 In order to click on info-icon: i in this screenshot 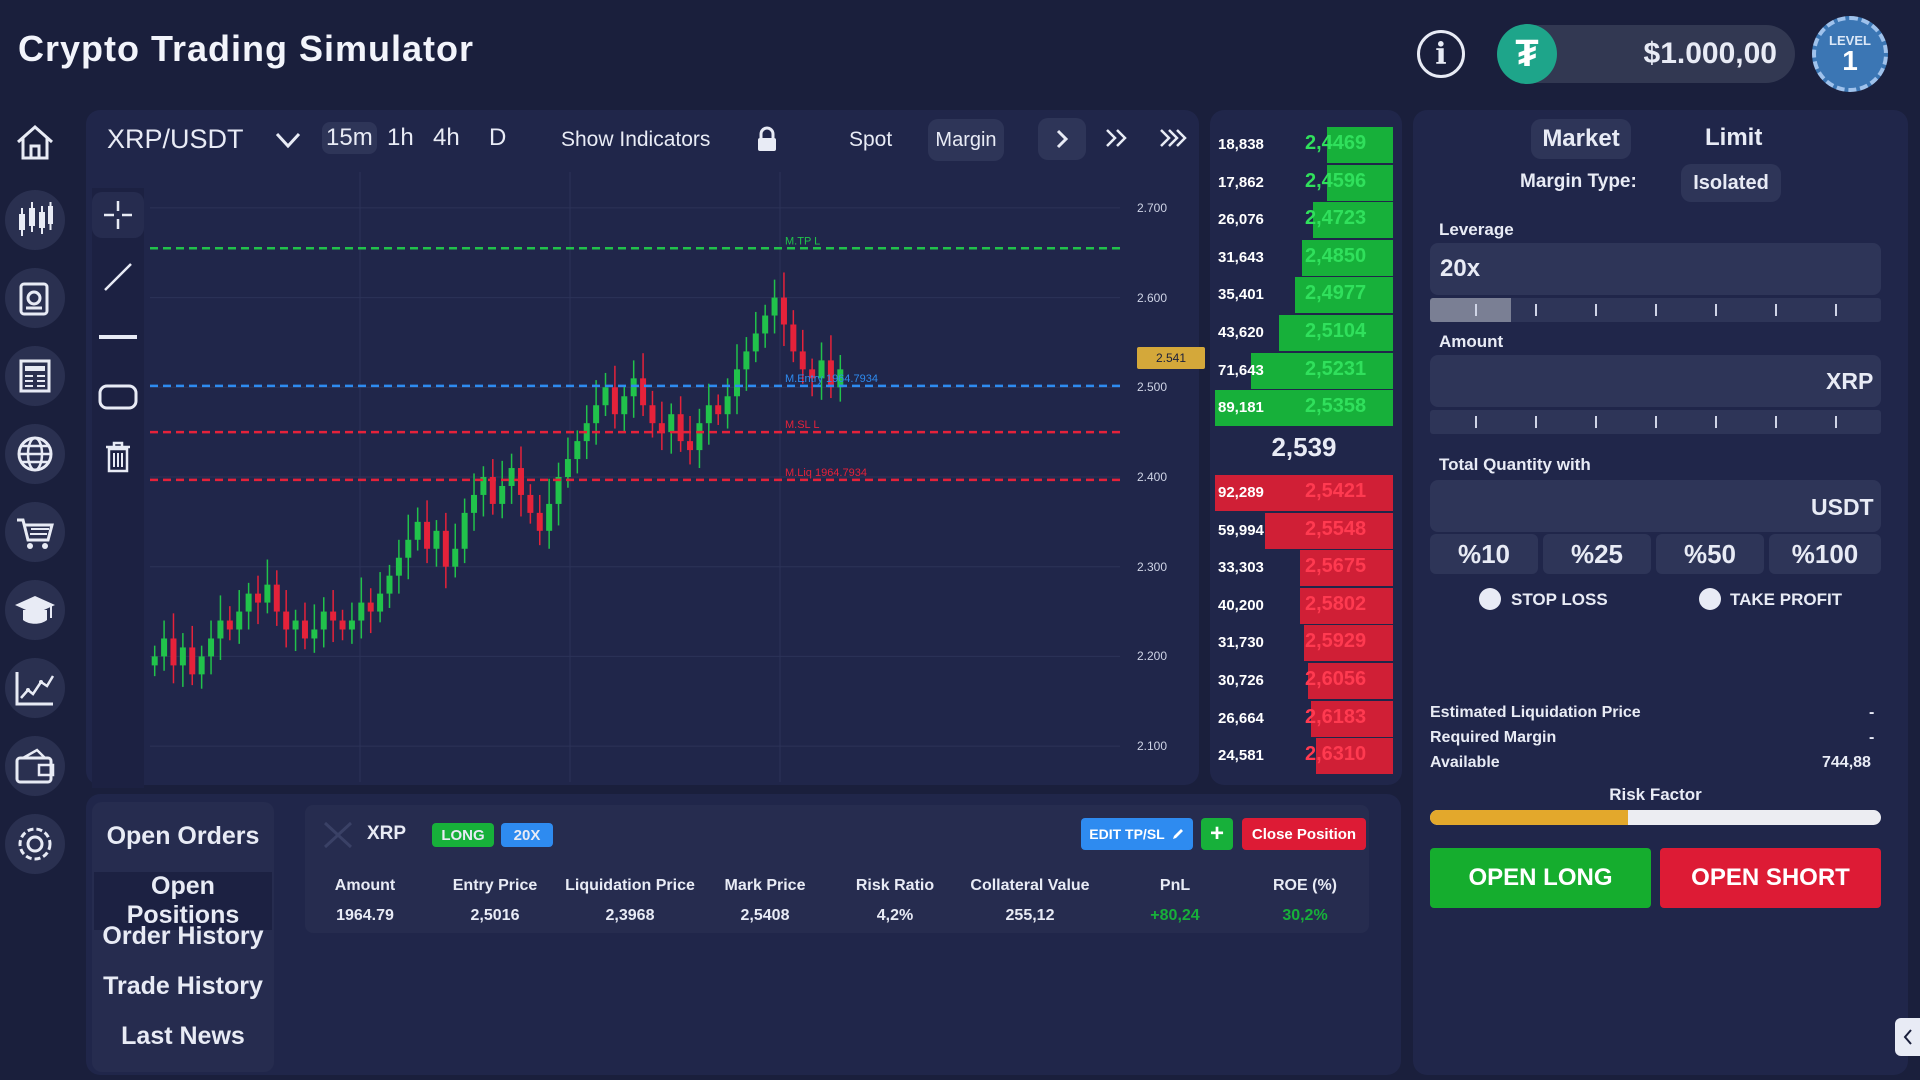, I will do `click(1441, 54)`.